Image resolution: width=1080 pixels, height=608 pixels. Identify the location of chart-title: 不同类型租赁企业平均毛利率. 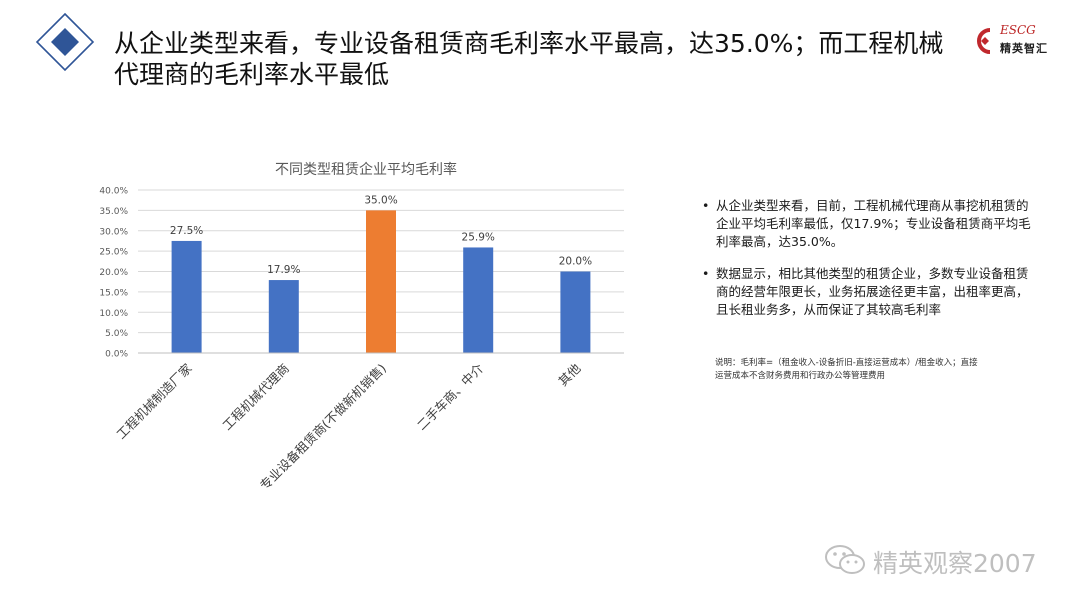
(366, 170).